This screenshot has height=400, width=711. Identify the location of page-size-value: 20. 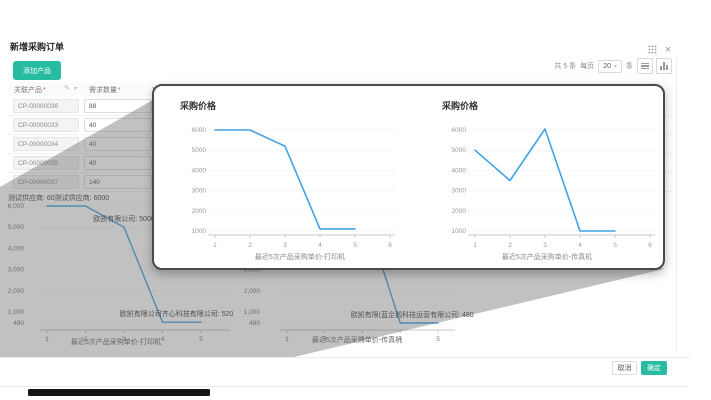
(607, 66).